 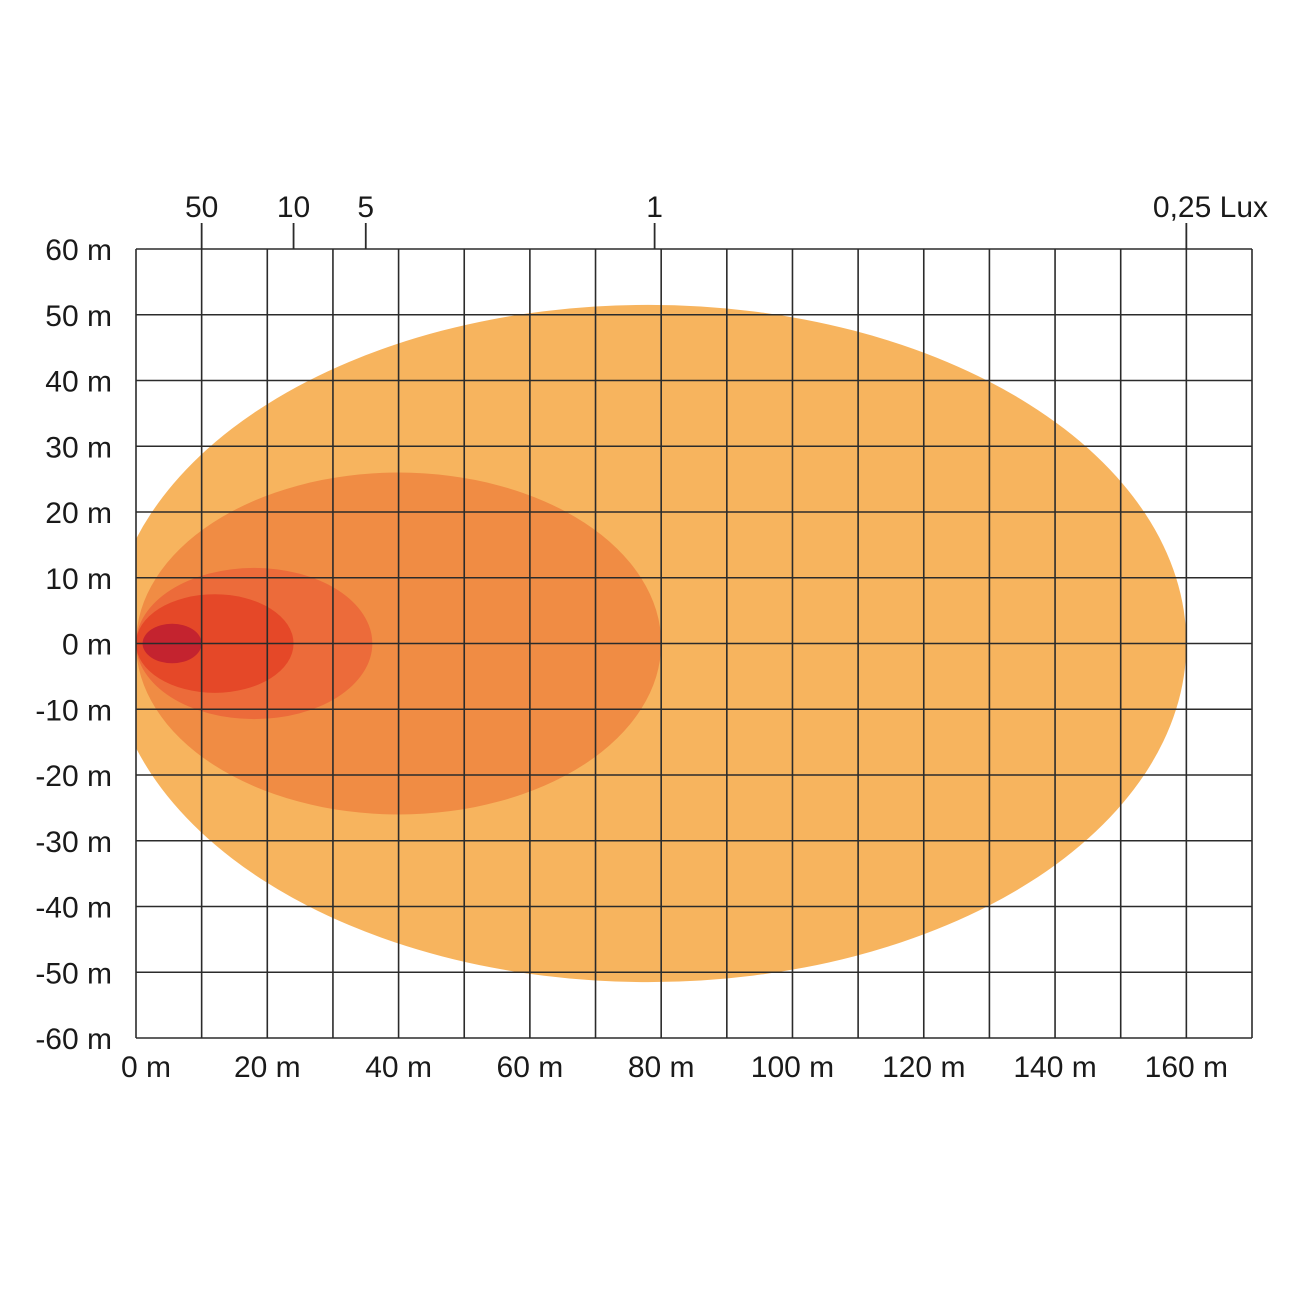 I want to click on y-tick-label: -20 m, so click(x=73, y=776).